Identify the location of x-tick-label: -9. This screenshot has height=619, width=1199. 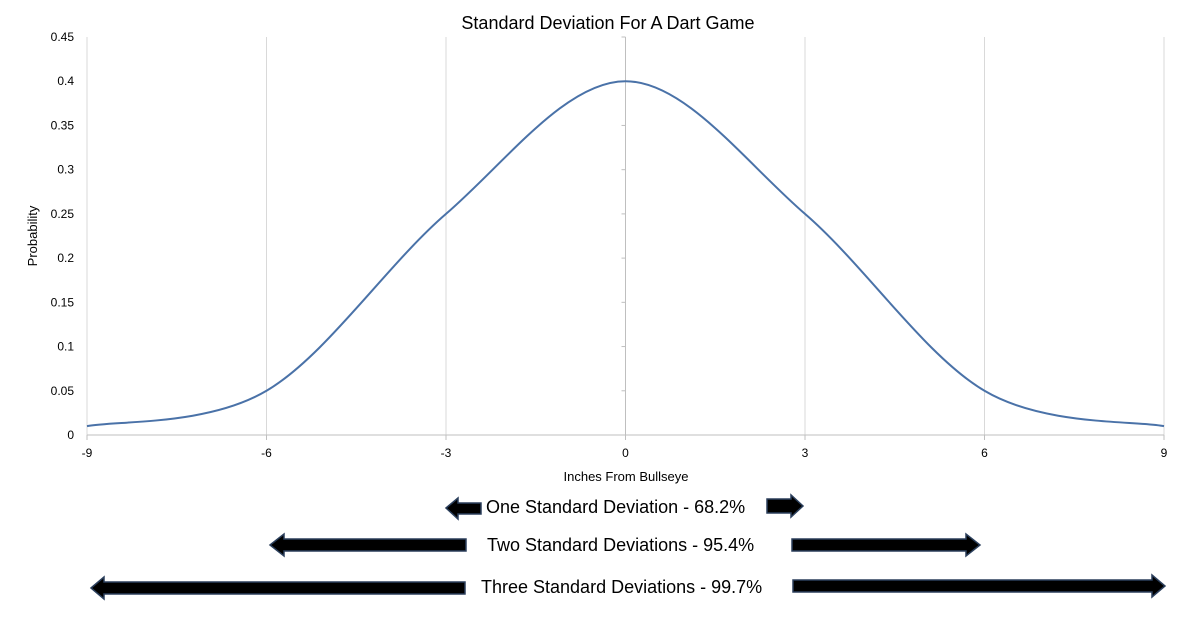
(87, 453).